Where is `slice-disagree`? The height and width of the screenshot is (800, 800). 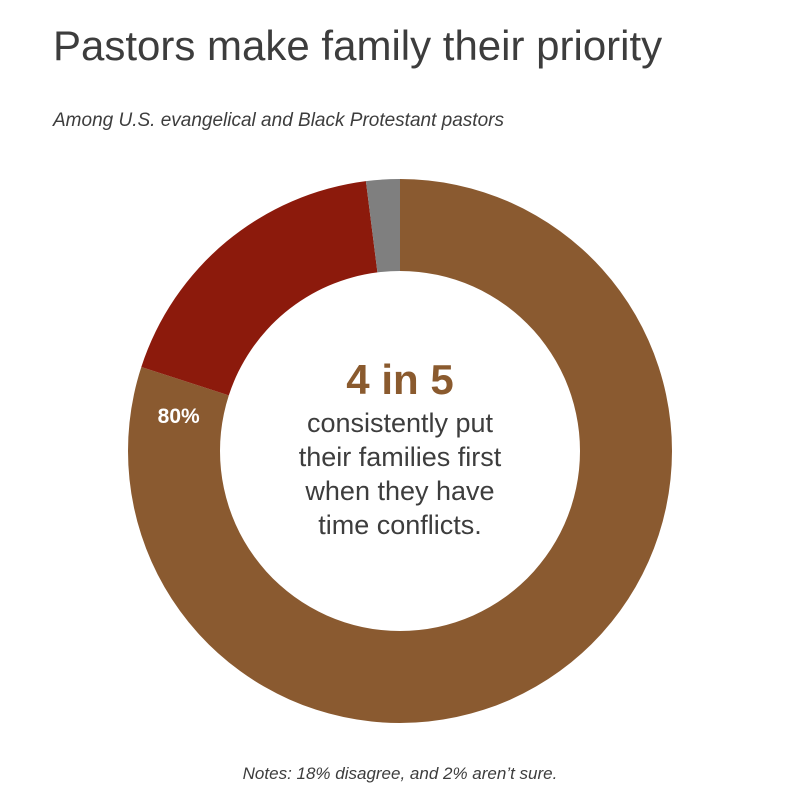
slice-disagree is located at coordinates (259, 288).